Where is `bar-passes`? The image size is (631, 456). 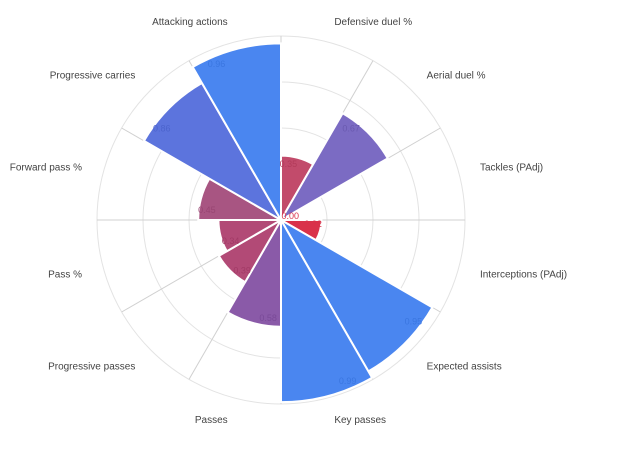 bar-passes is located at coordinates (254, 272).